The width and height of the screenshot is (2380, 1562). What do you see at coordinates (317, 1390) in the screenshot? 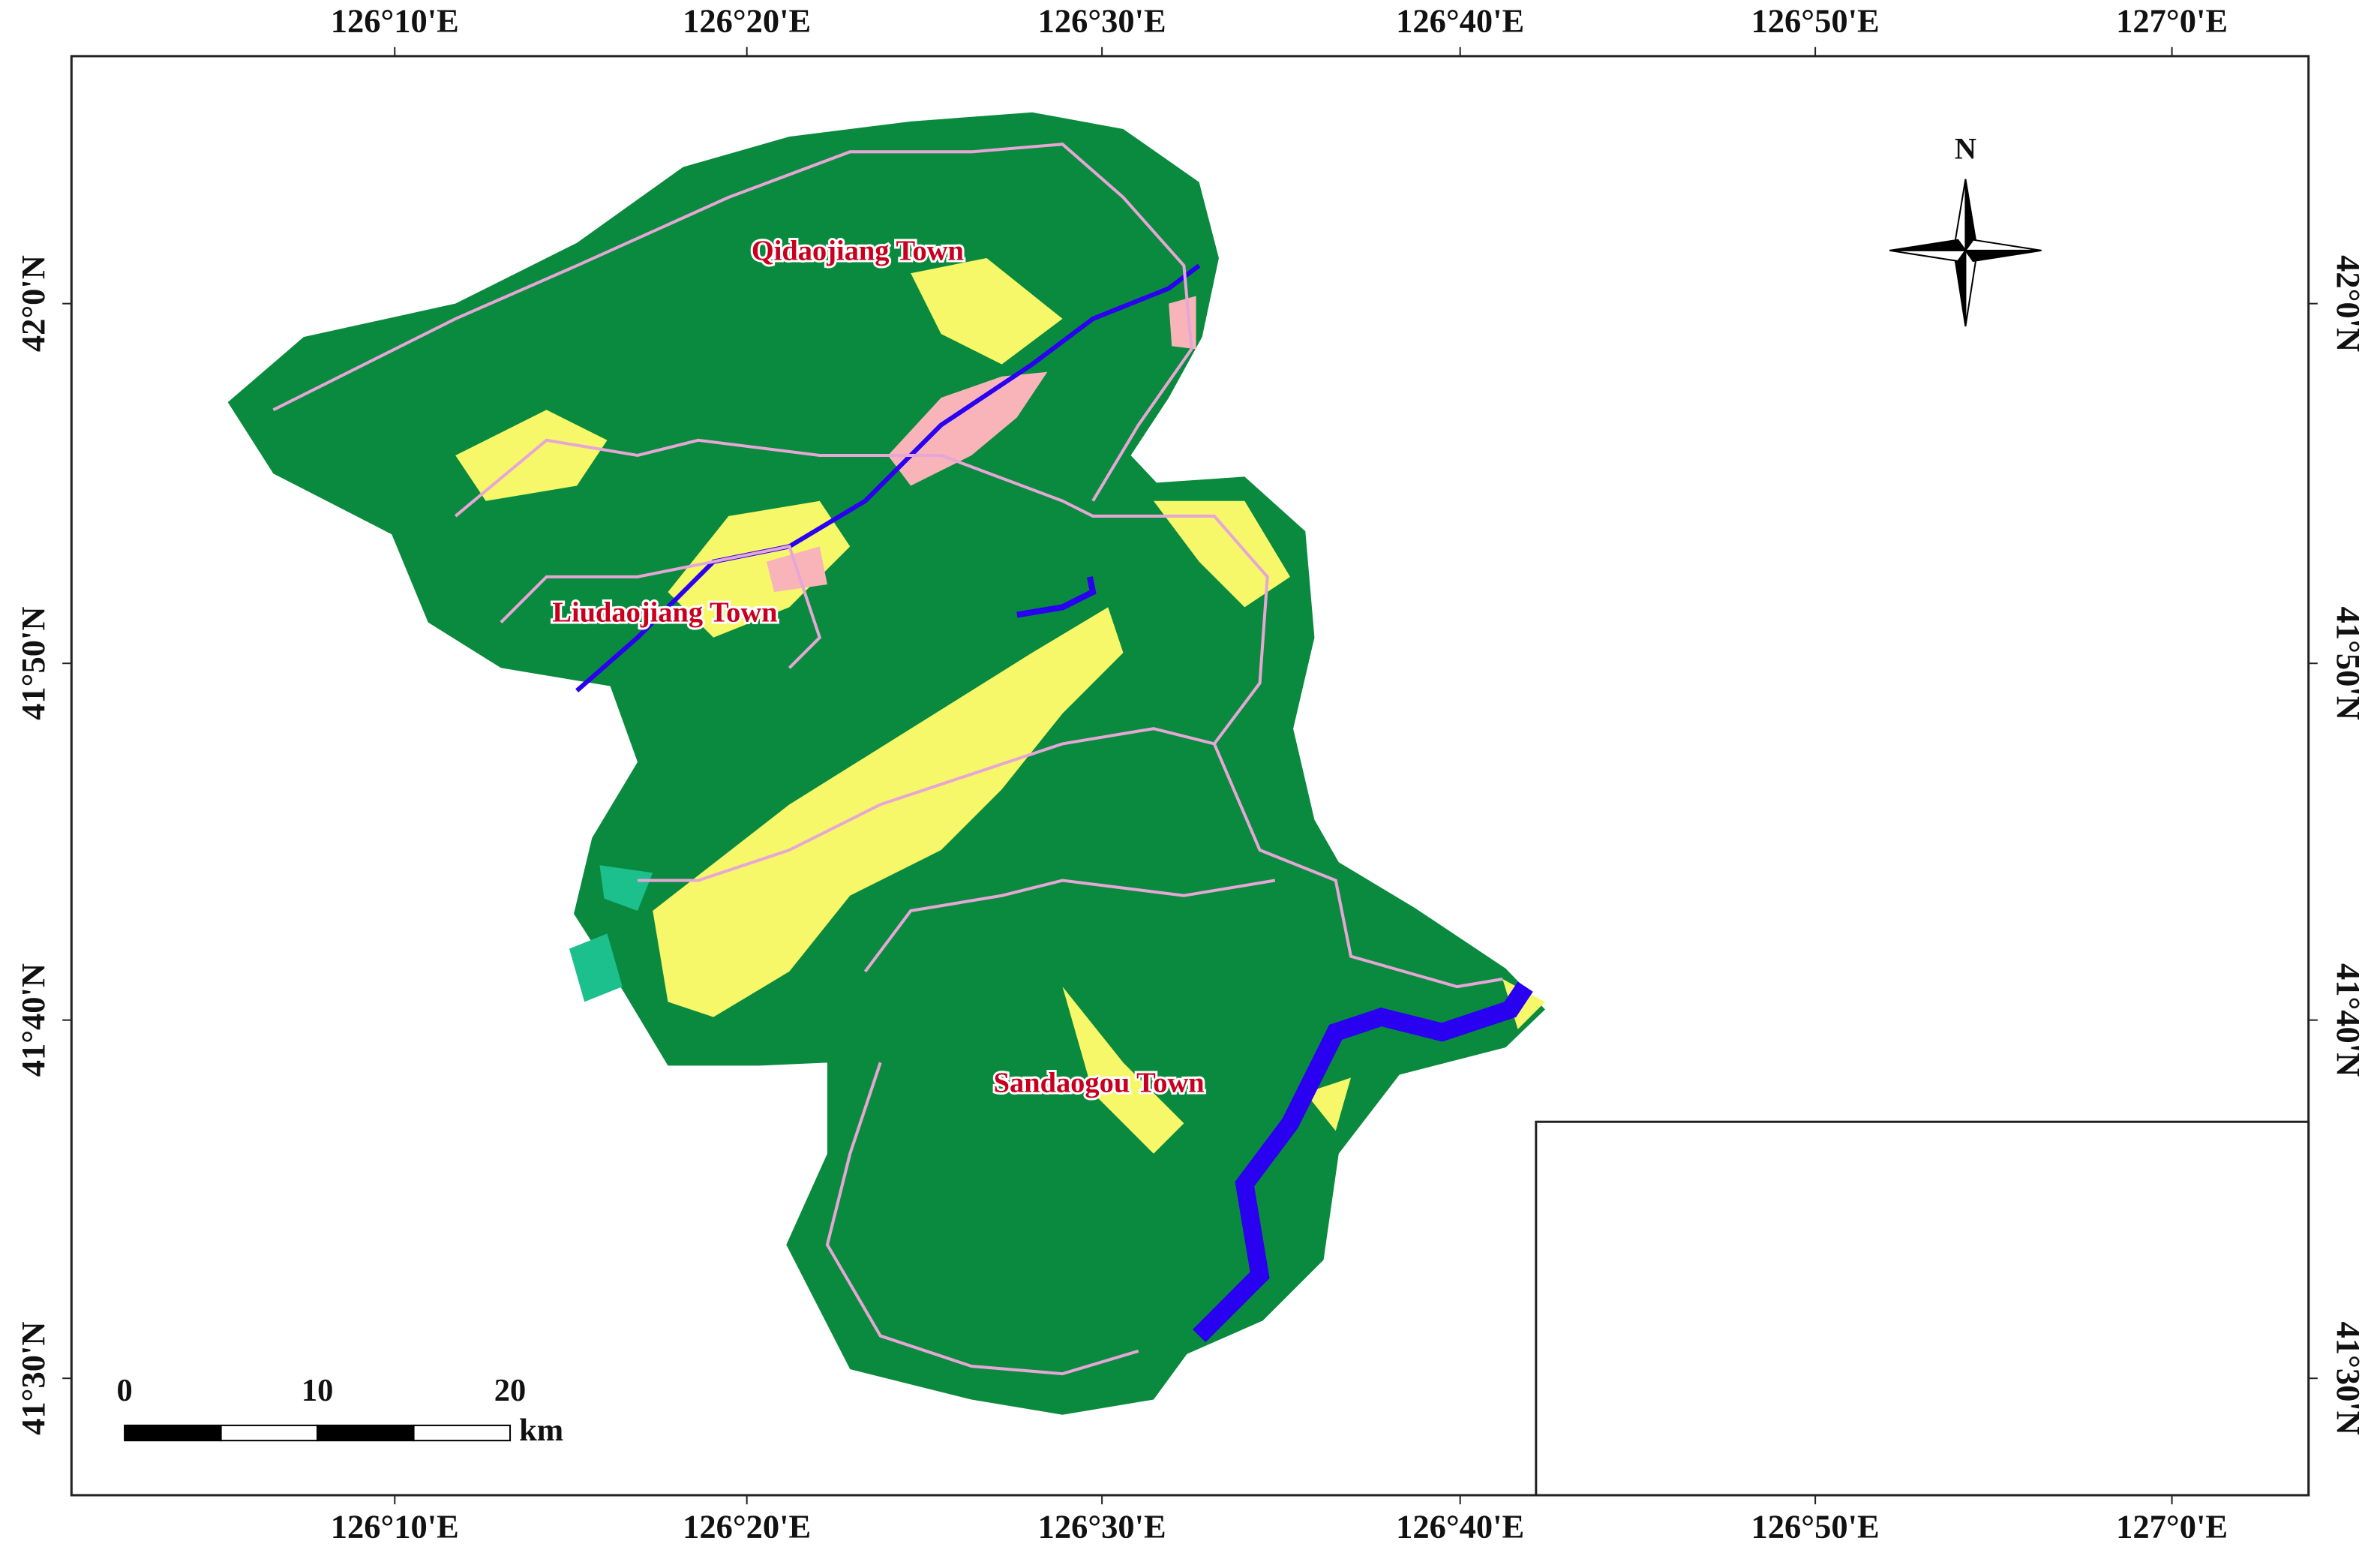
I see `scale-label: 10` at bounding box center [317, 1390].